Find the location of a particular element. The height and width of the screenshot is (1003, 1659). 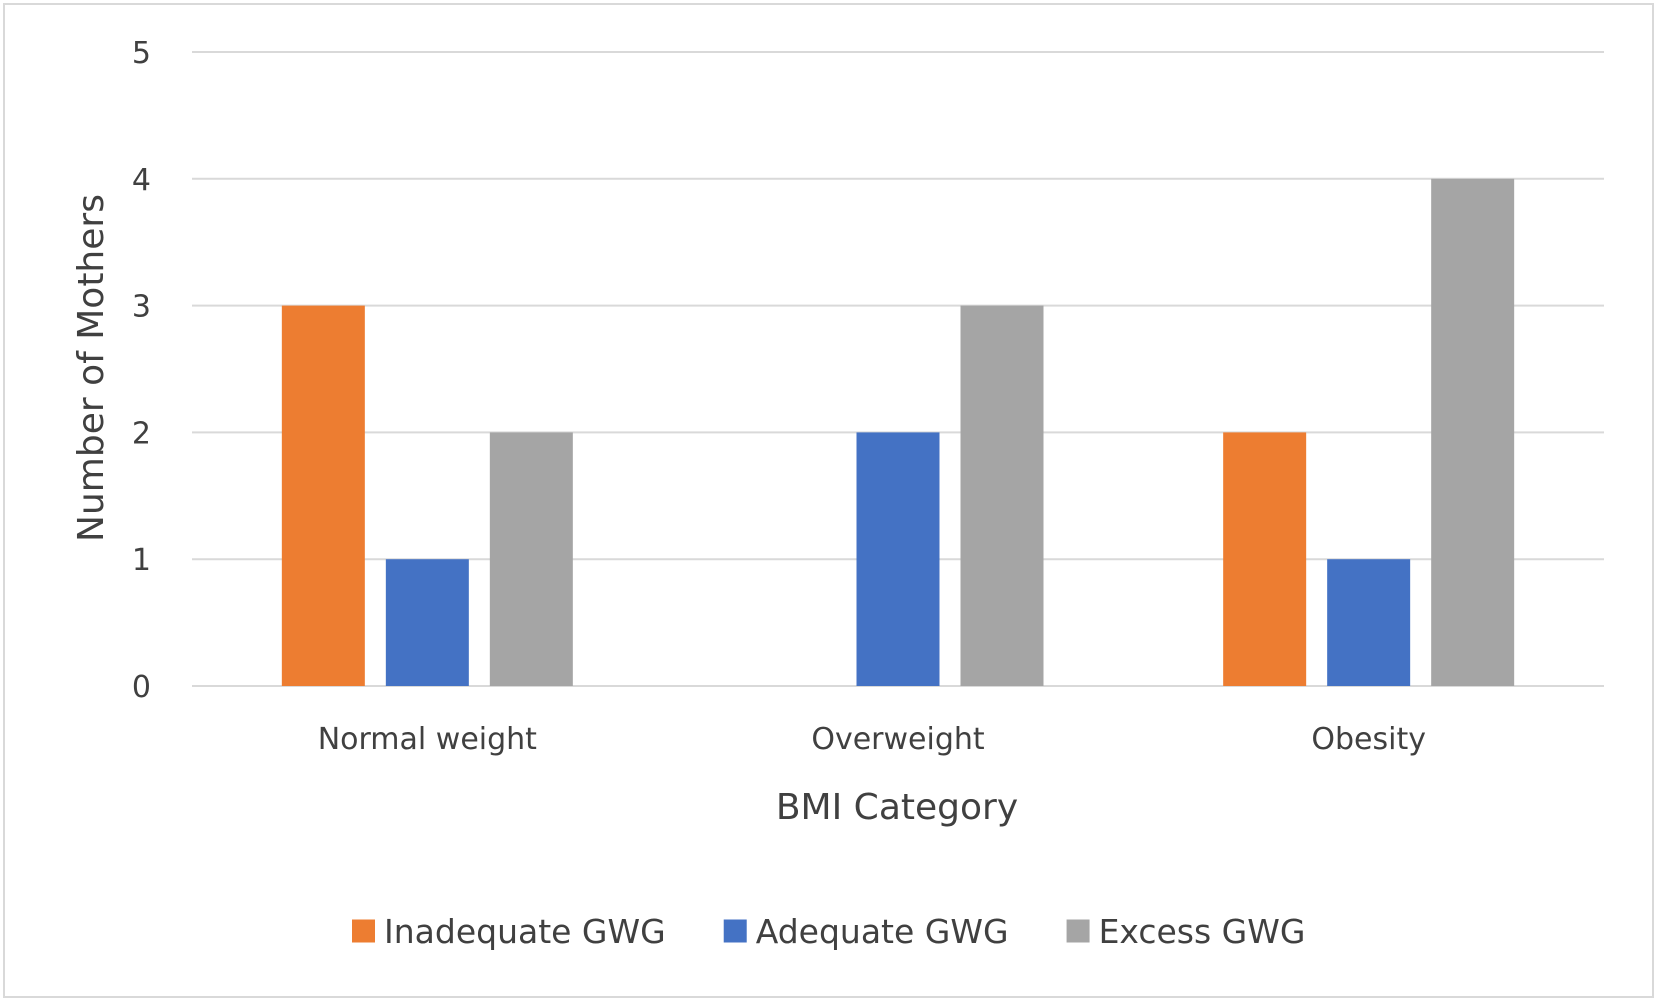

x-tick-label: Obesity is located at coordinates (1368, 739).